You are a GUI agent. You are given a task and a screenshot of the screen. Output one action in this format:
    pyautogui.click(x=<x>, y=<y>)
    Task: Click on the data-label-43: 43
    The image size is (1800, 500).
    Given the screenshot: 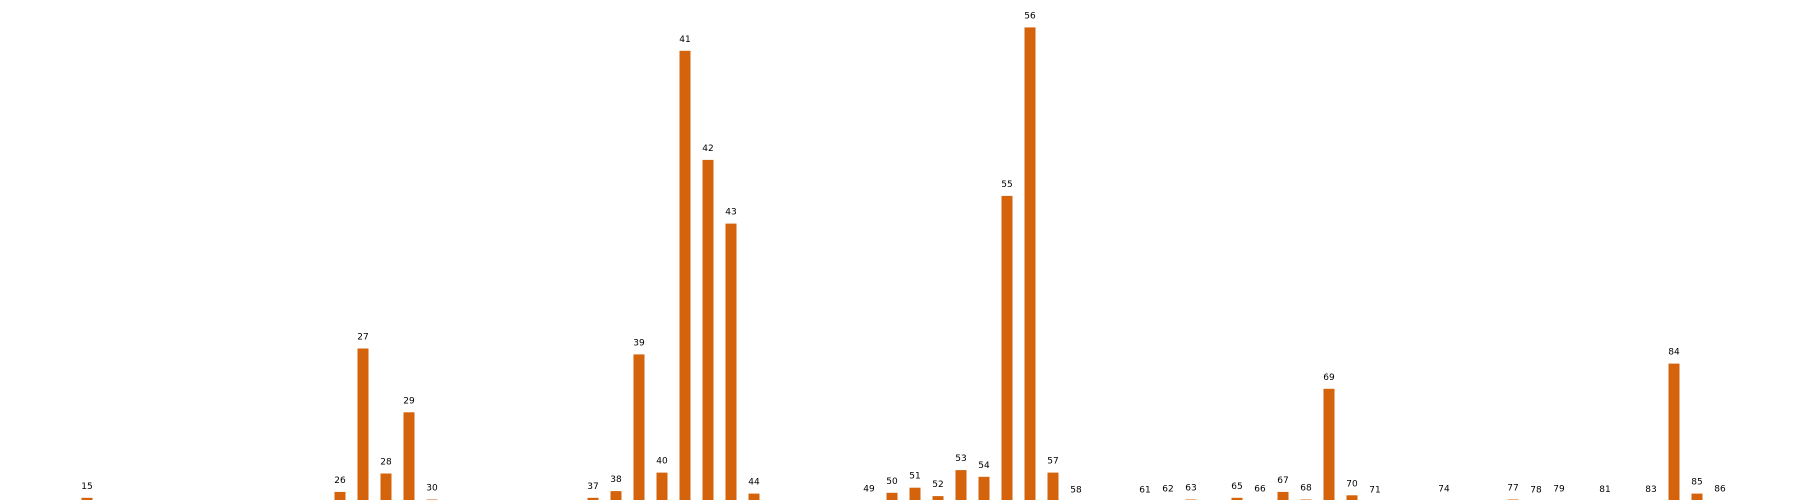 What is the action you would take?
    pyautogui.click(x=730, y=213)
    